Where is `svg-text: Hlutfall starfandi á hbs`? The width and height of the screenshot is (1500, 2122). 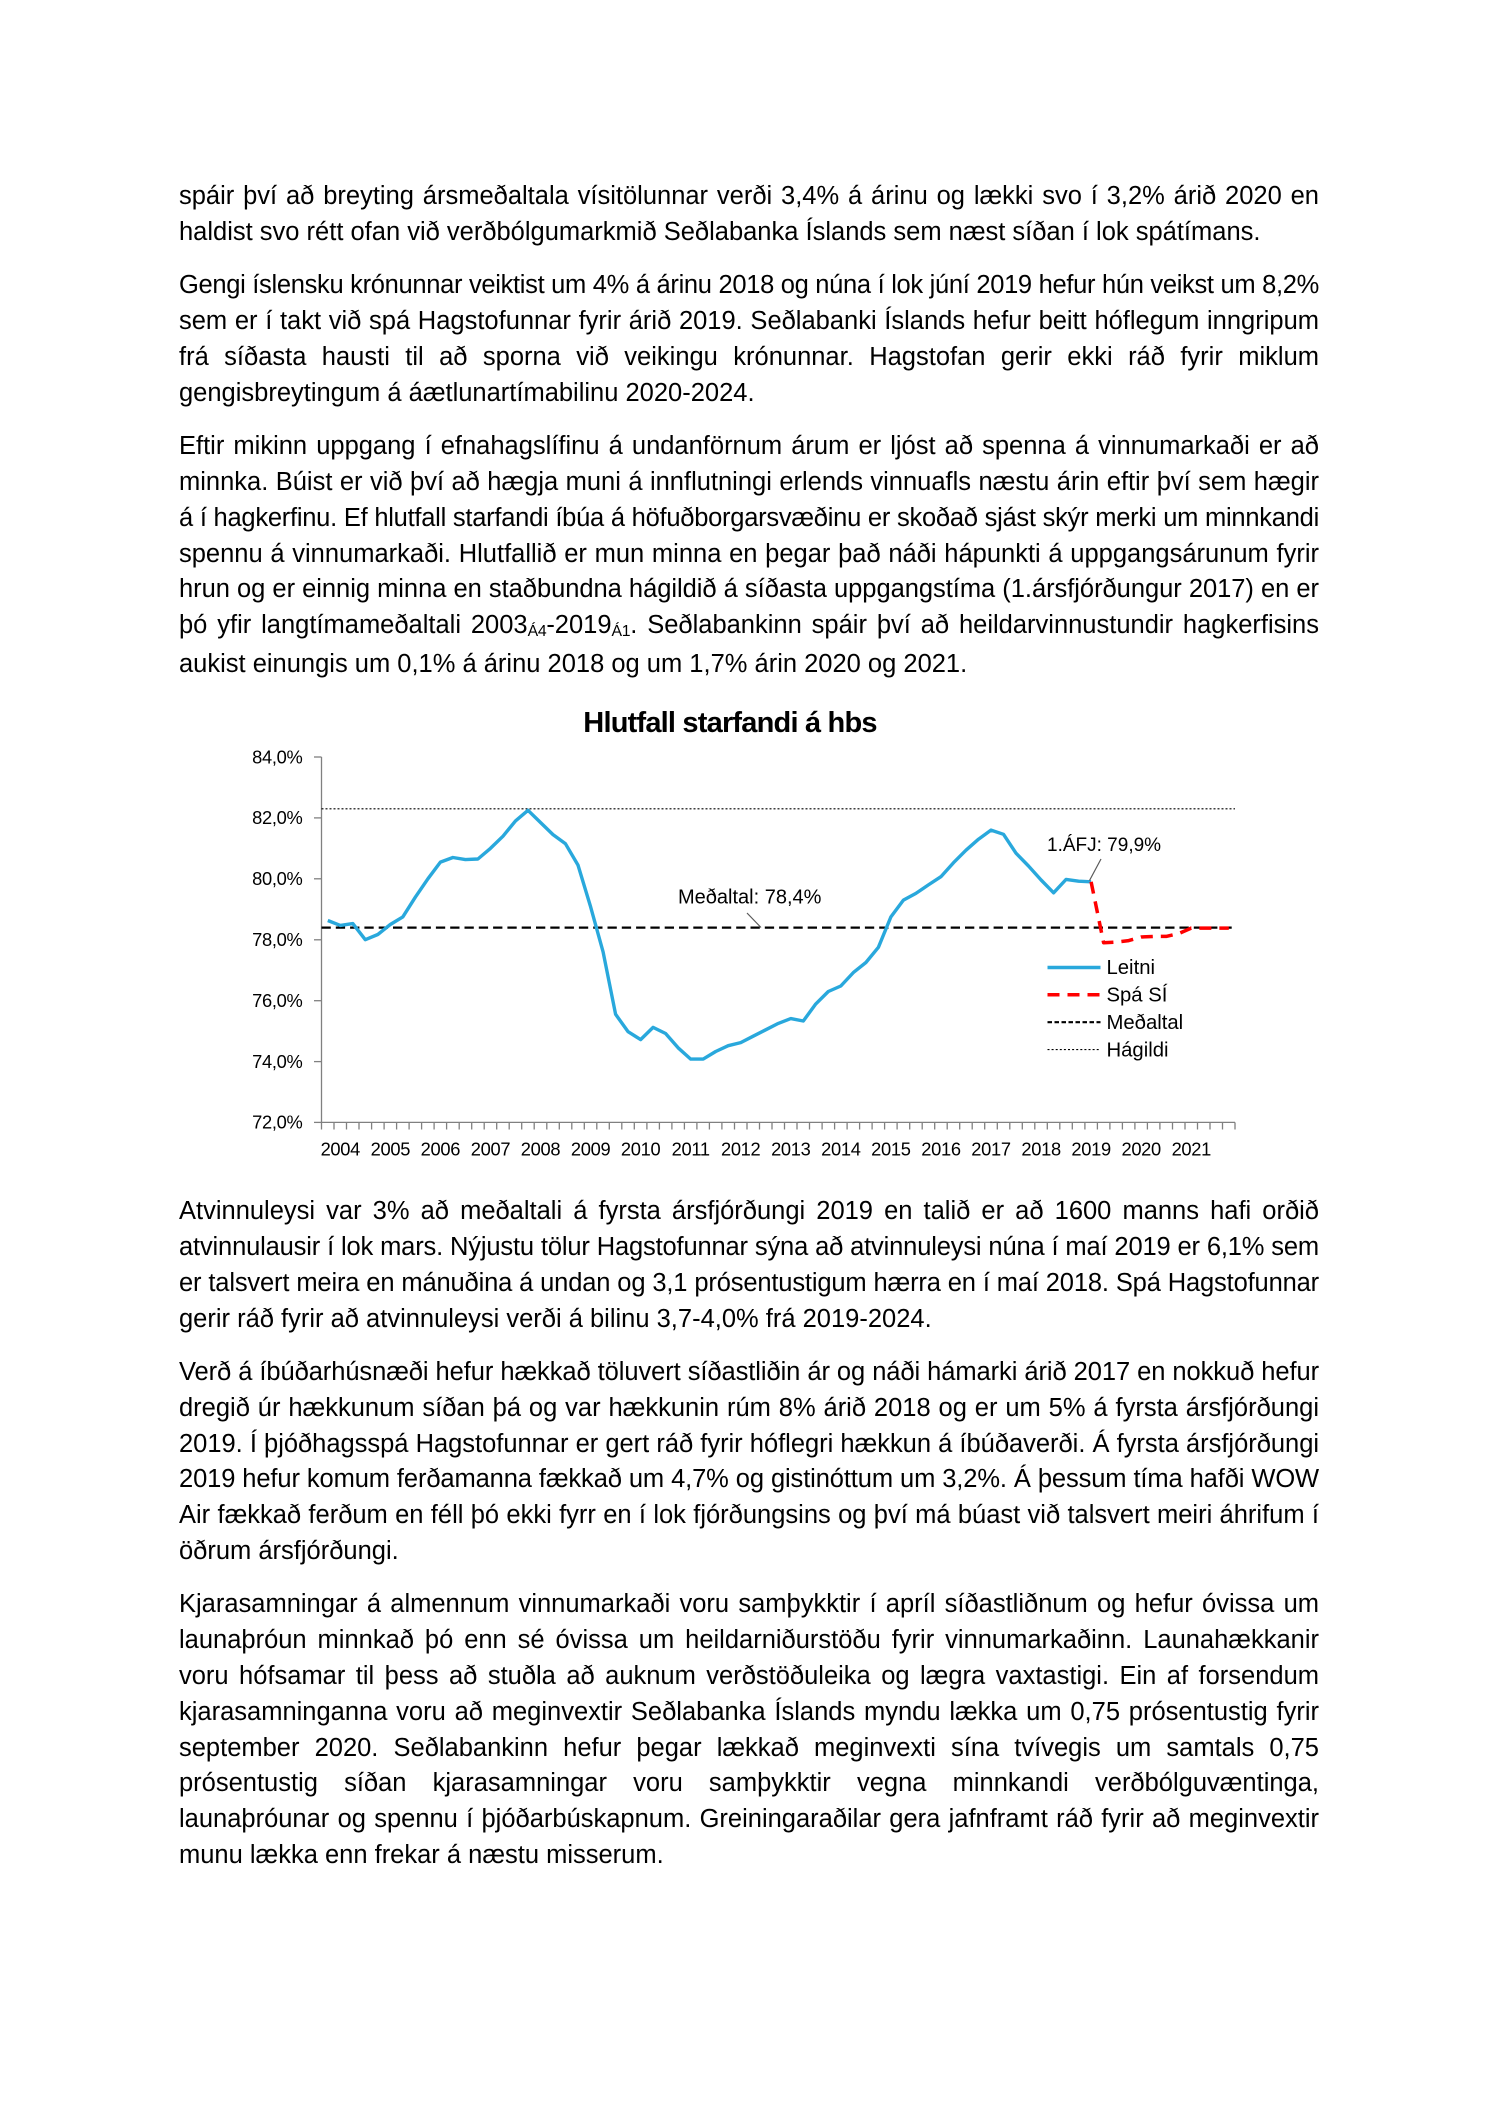 svg-text: Hlutfall starfandi á hbs is located at coordinates (729, 723).